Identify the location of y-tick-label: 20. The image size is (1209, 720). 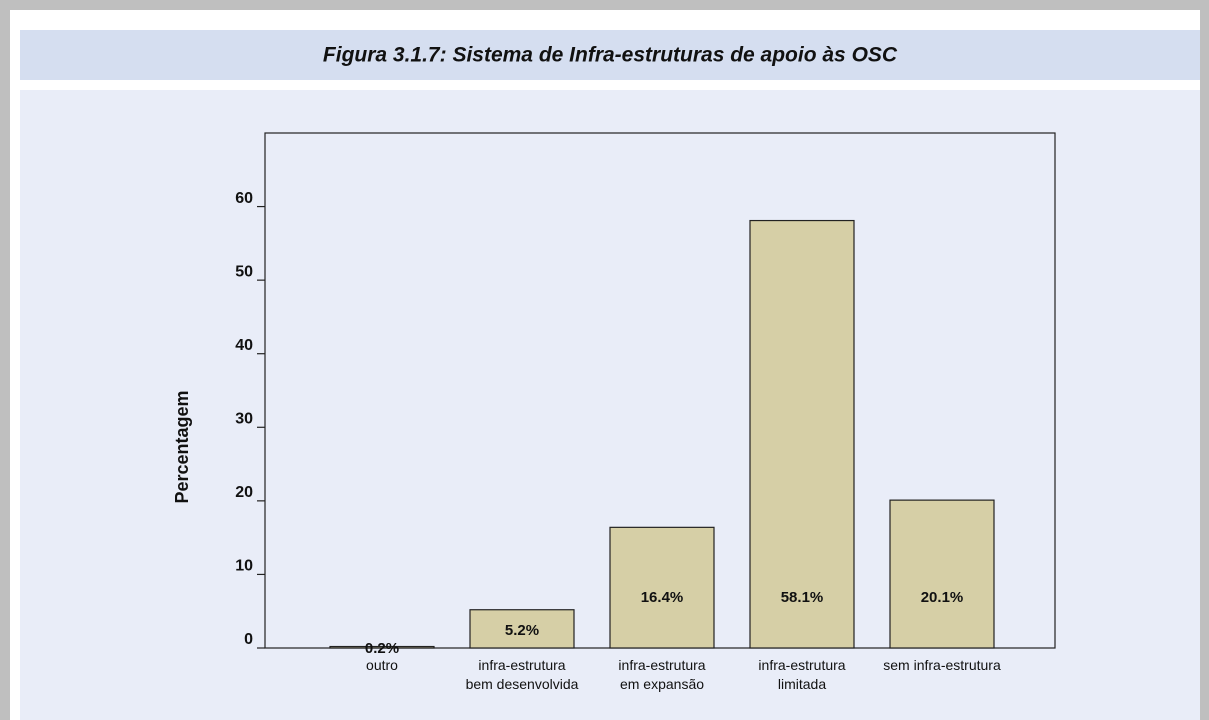
(244, 492).